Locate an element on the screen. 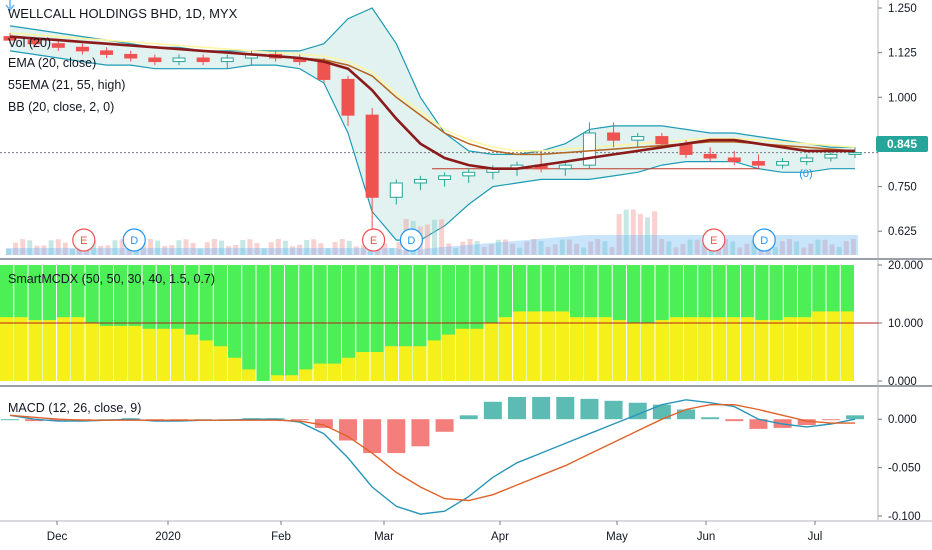  indicator-bb: BB (20, close, 2, 0) is located at coordinates (61, 107).